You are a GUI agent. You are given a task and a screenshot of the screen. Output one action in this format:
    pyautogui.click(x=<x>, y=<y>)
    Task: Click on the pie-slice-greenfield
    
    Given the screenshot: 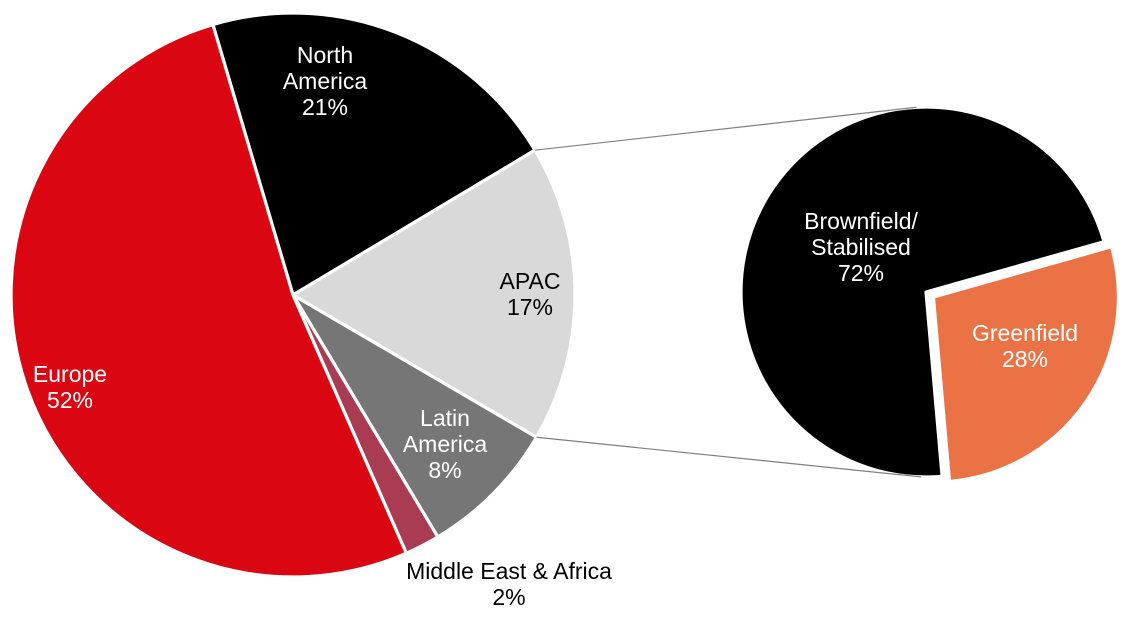 What is the action you would take?
    pyautogui.click(x=1025, y=364)
    